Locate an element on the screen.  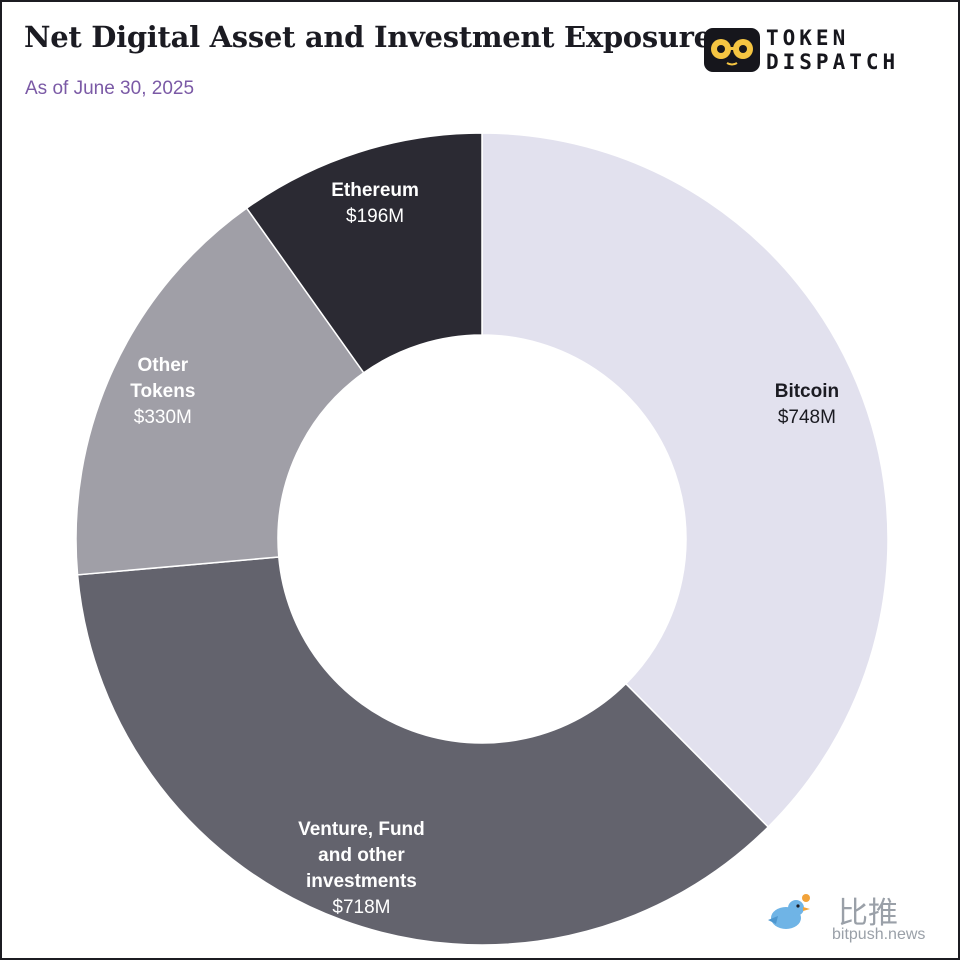
logo-line-2: DISPATCH is located at coordinates (833, 62).